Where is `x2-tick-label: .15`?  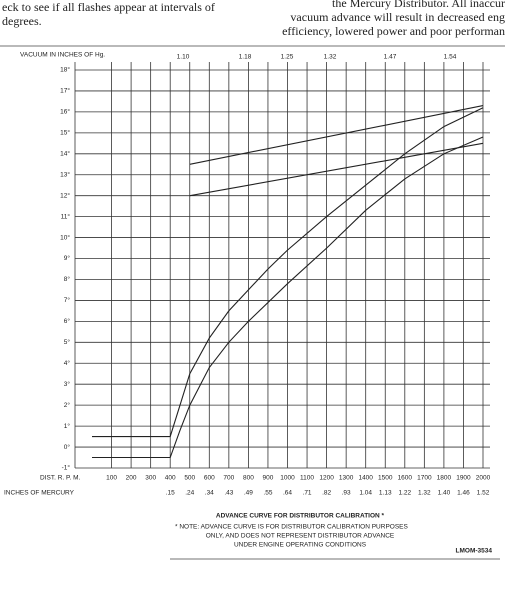 x2-tick-label: .15 is located at coordinates (170, 493).